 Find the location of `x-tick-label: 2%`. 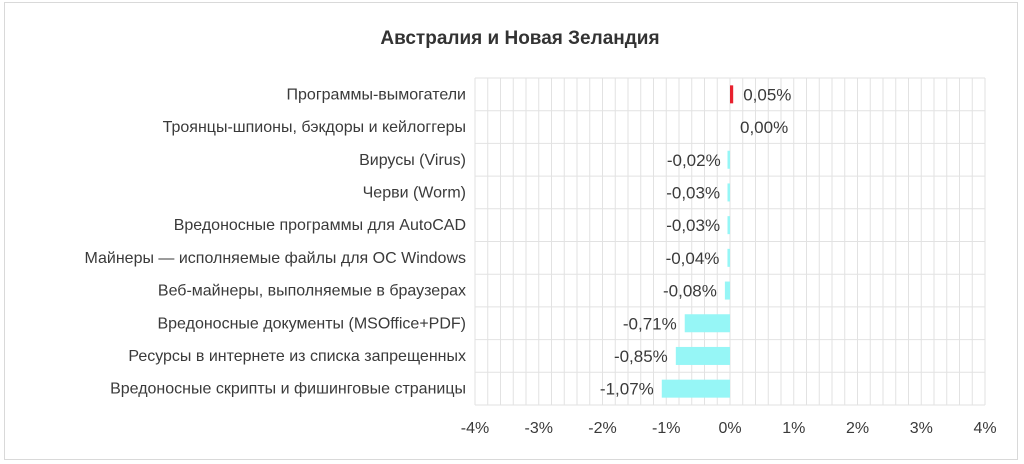

x-tick-label: 2% is located at coordinates (857, 428).